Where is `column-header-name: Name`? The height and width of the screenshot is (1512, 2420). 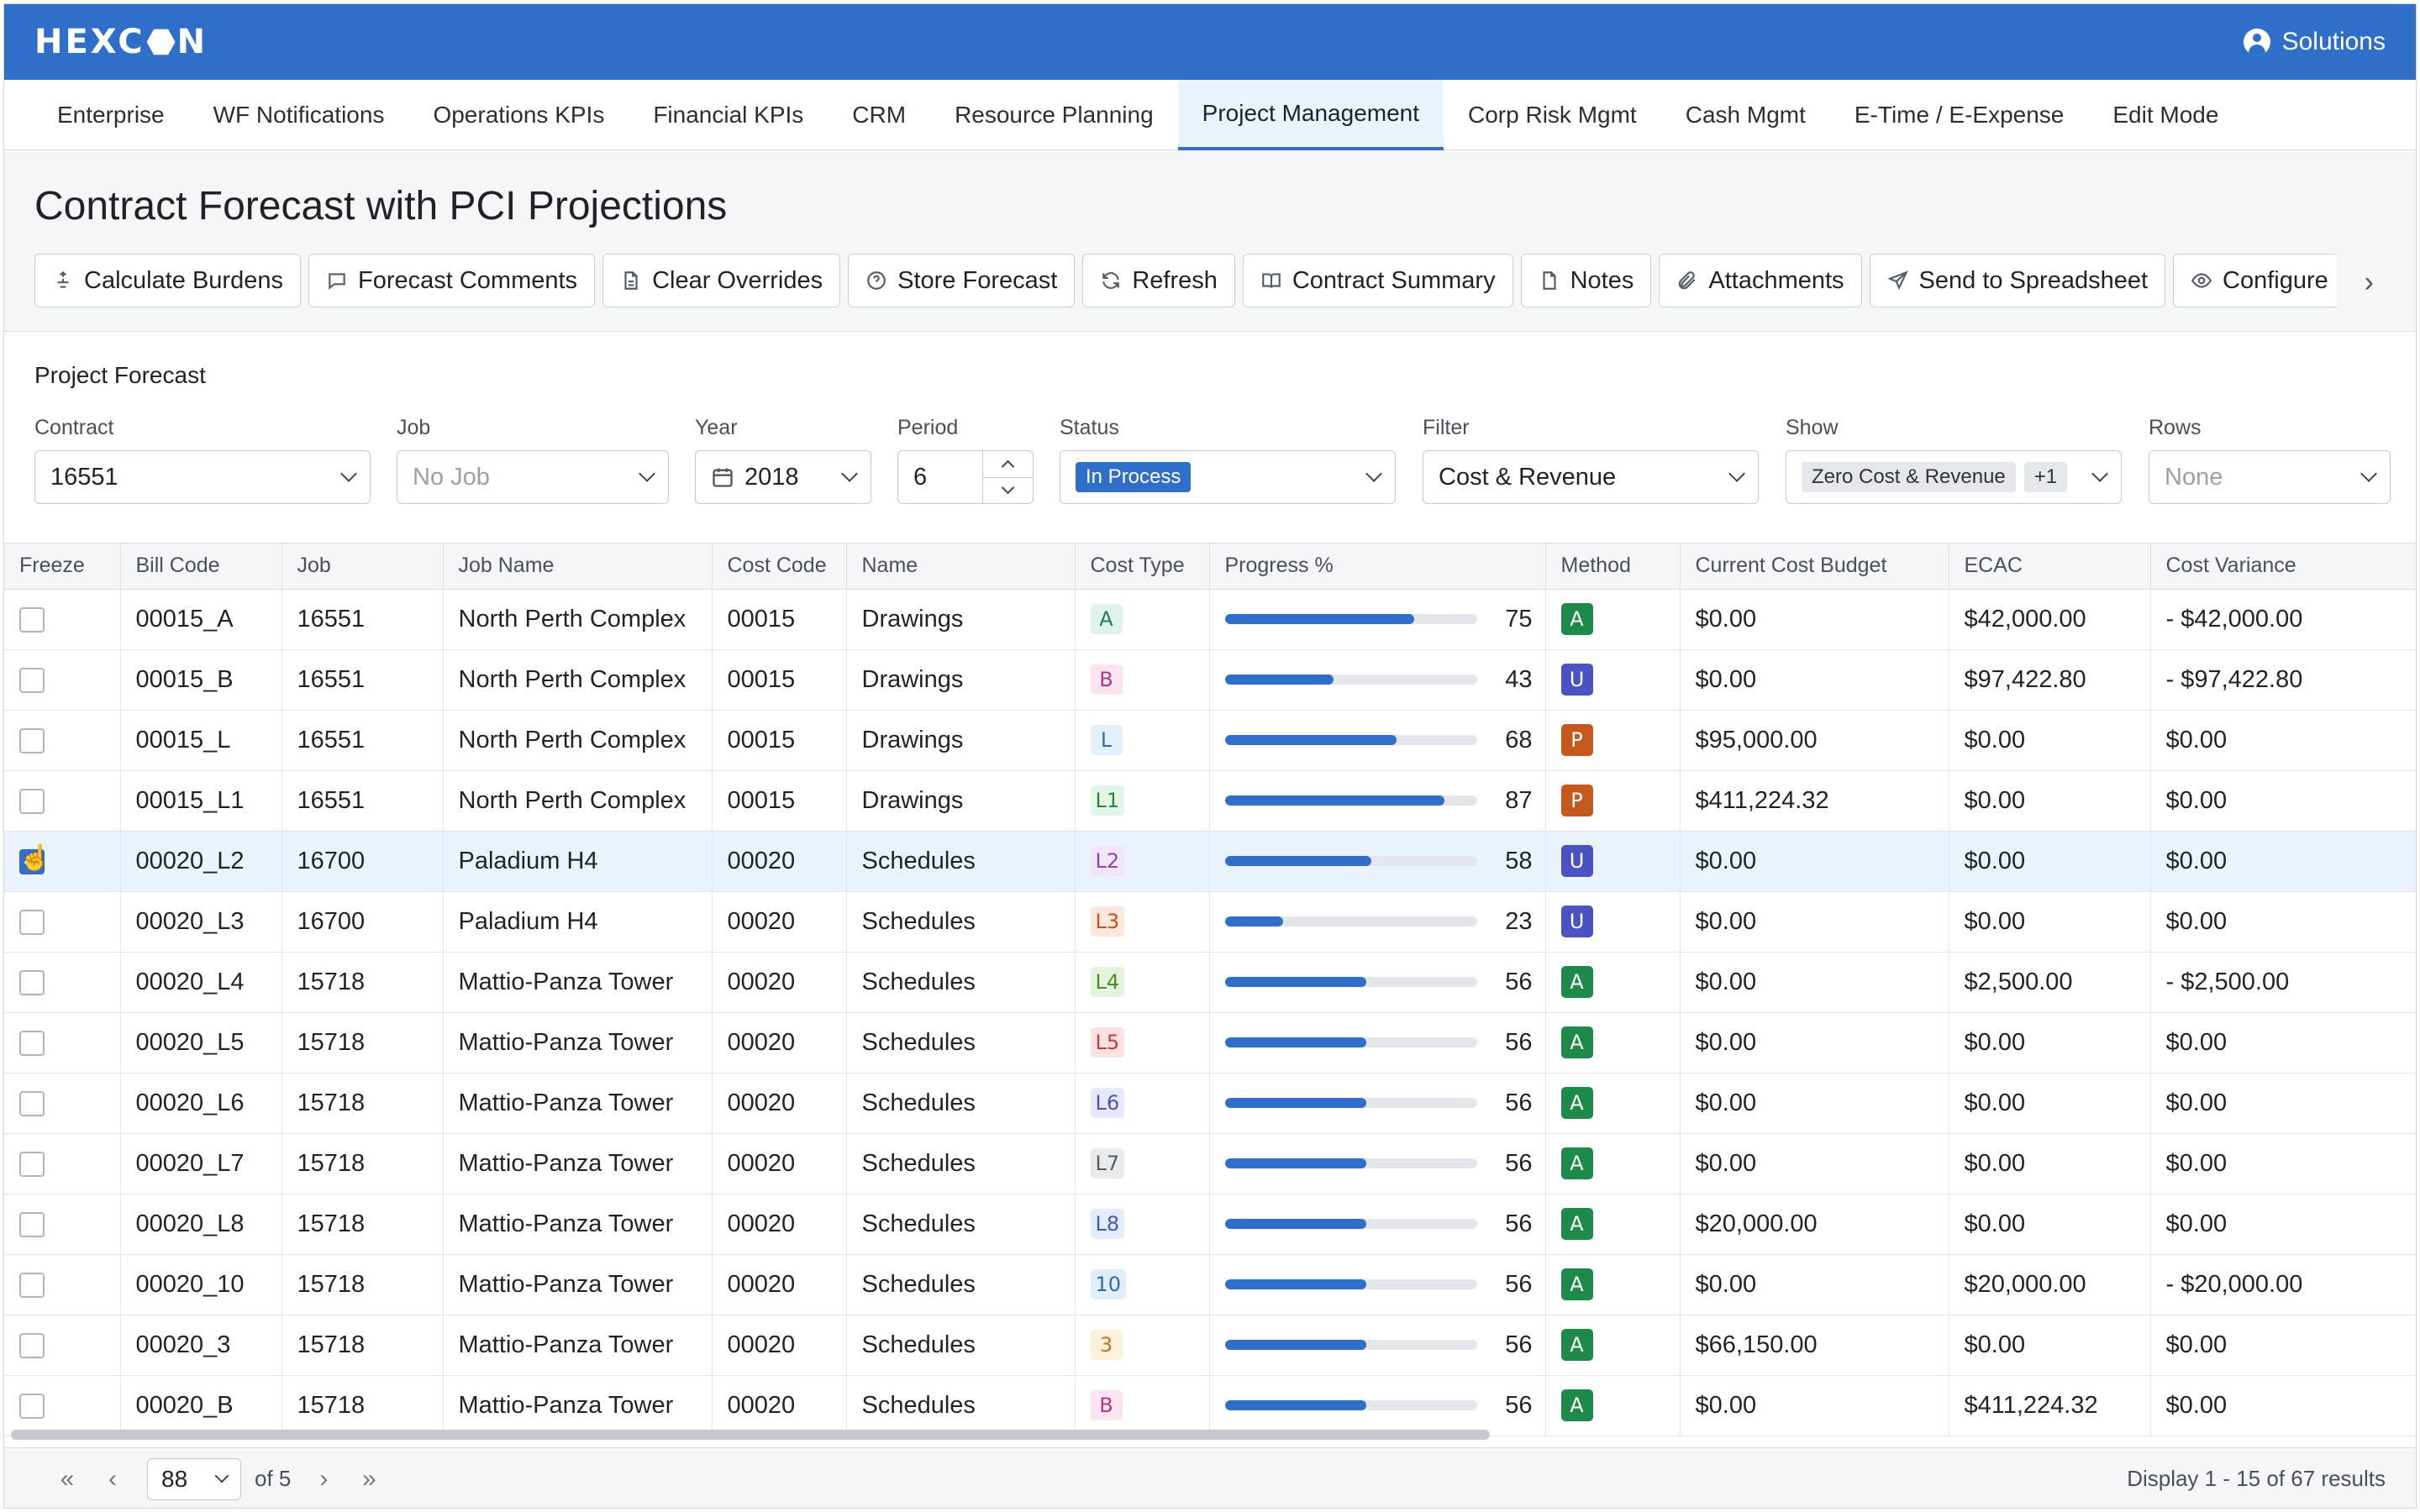 column-header-name: Name is located at coordinates (961, 566).